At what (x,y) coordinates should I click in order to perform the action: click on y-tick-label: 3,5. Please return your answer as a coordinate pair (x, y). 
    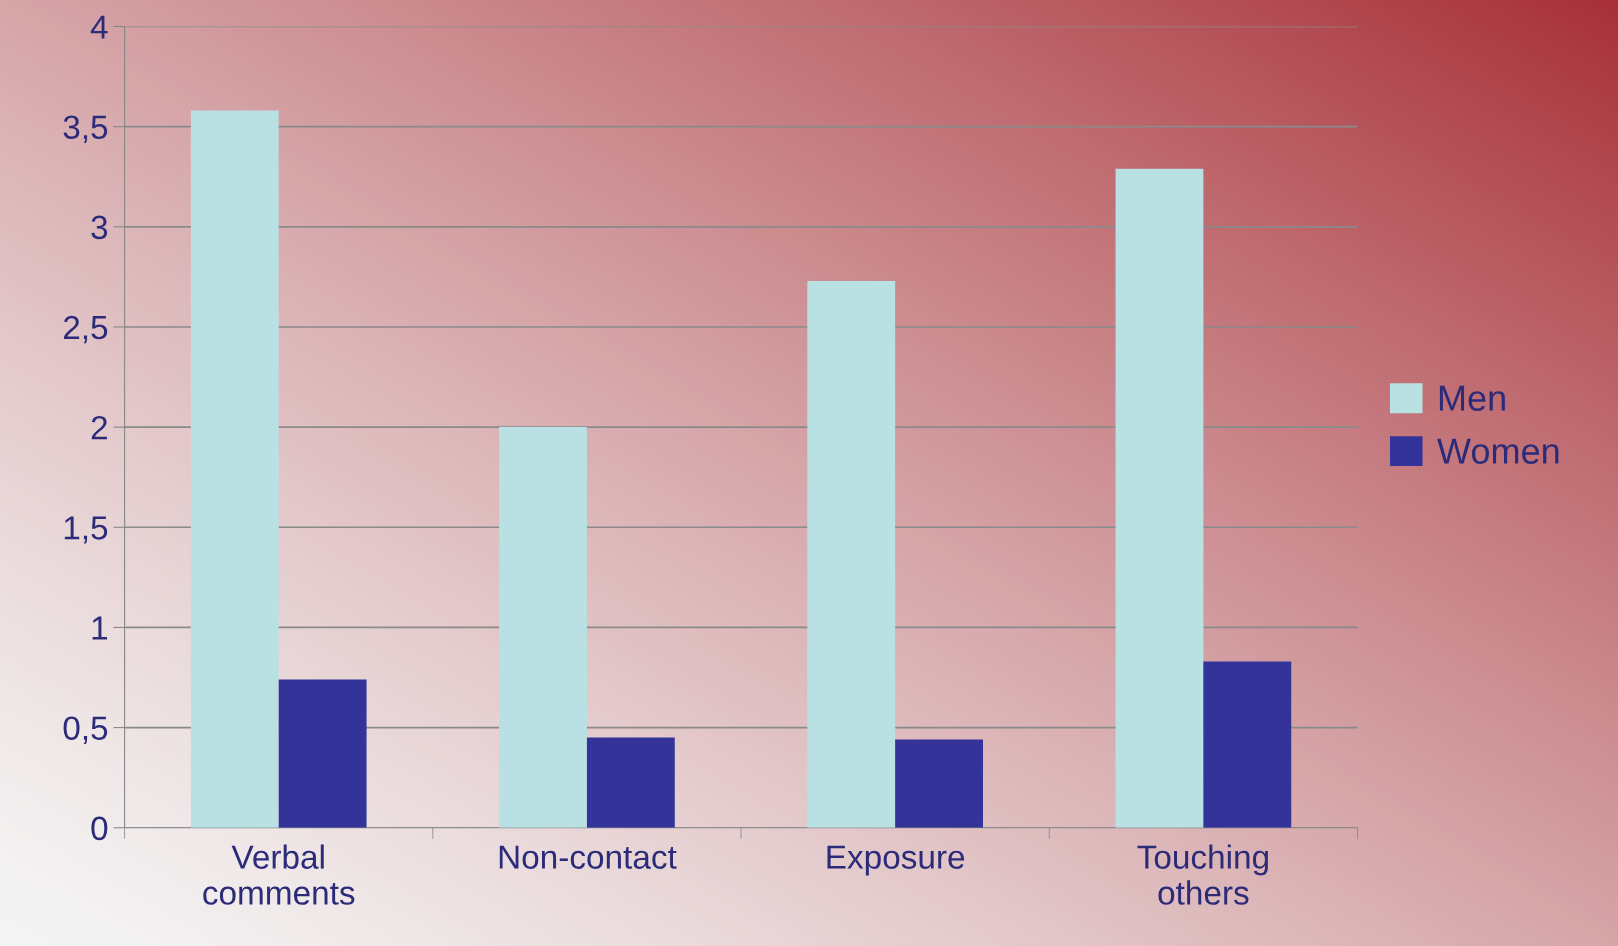
    Looking at the image, I should click on (85, 129).